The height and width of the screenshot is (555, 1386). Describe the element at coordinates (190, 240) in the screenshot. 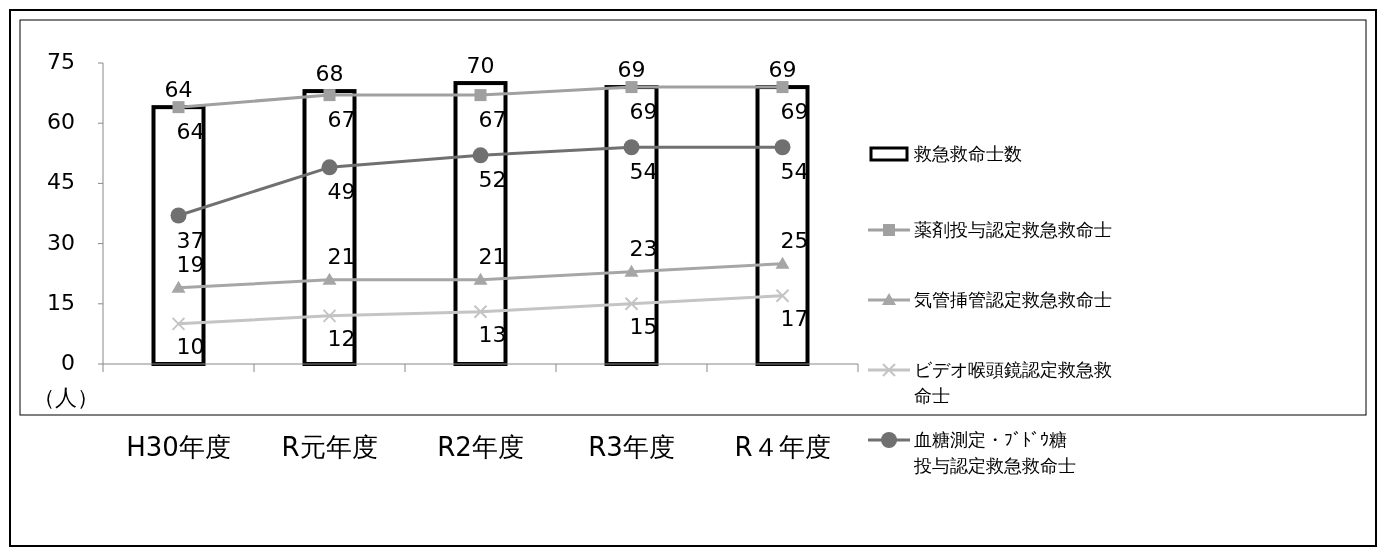

I see `data-label: 37` at that location.